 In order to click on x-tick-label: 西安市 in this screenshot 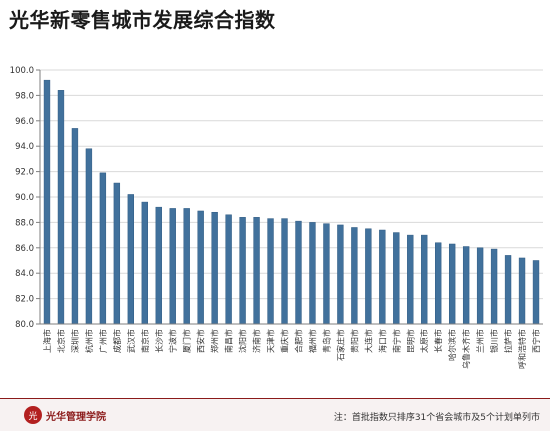, I will do `click(201, 341)`.